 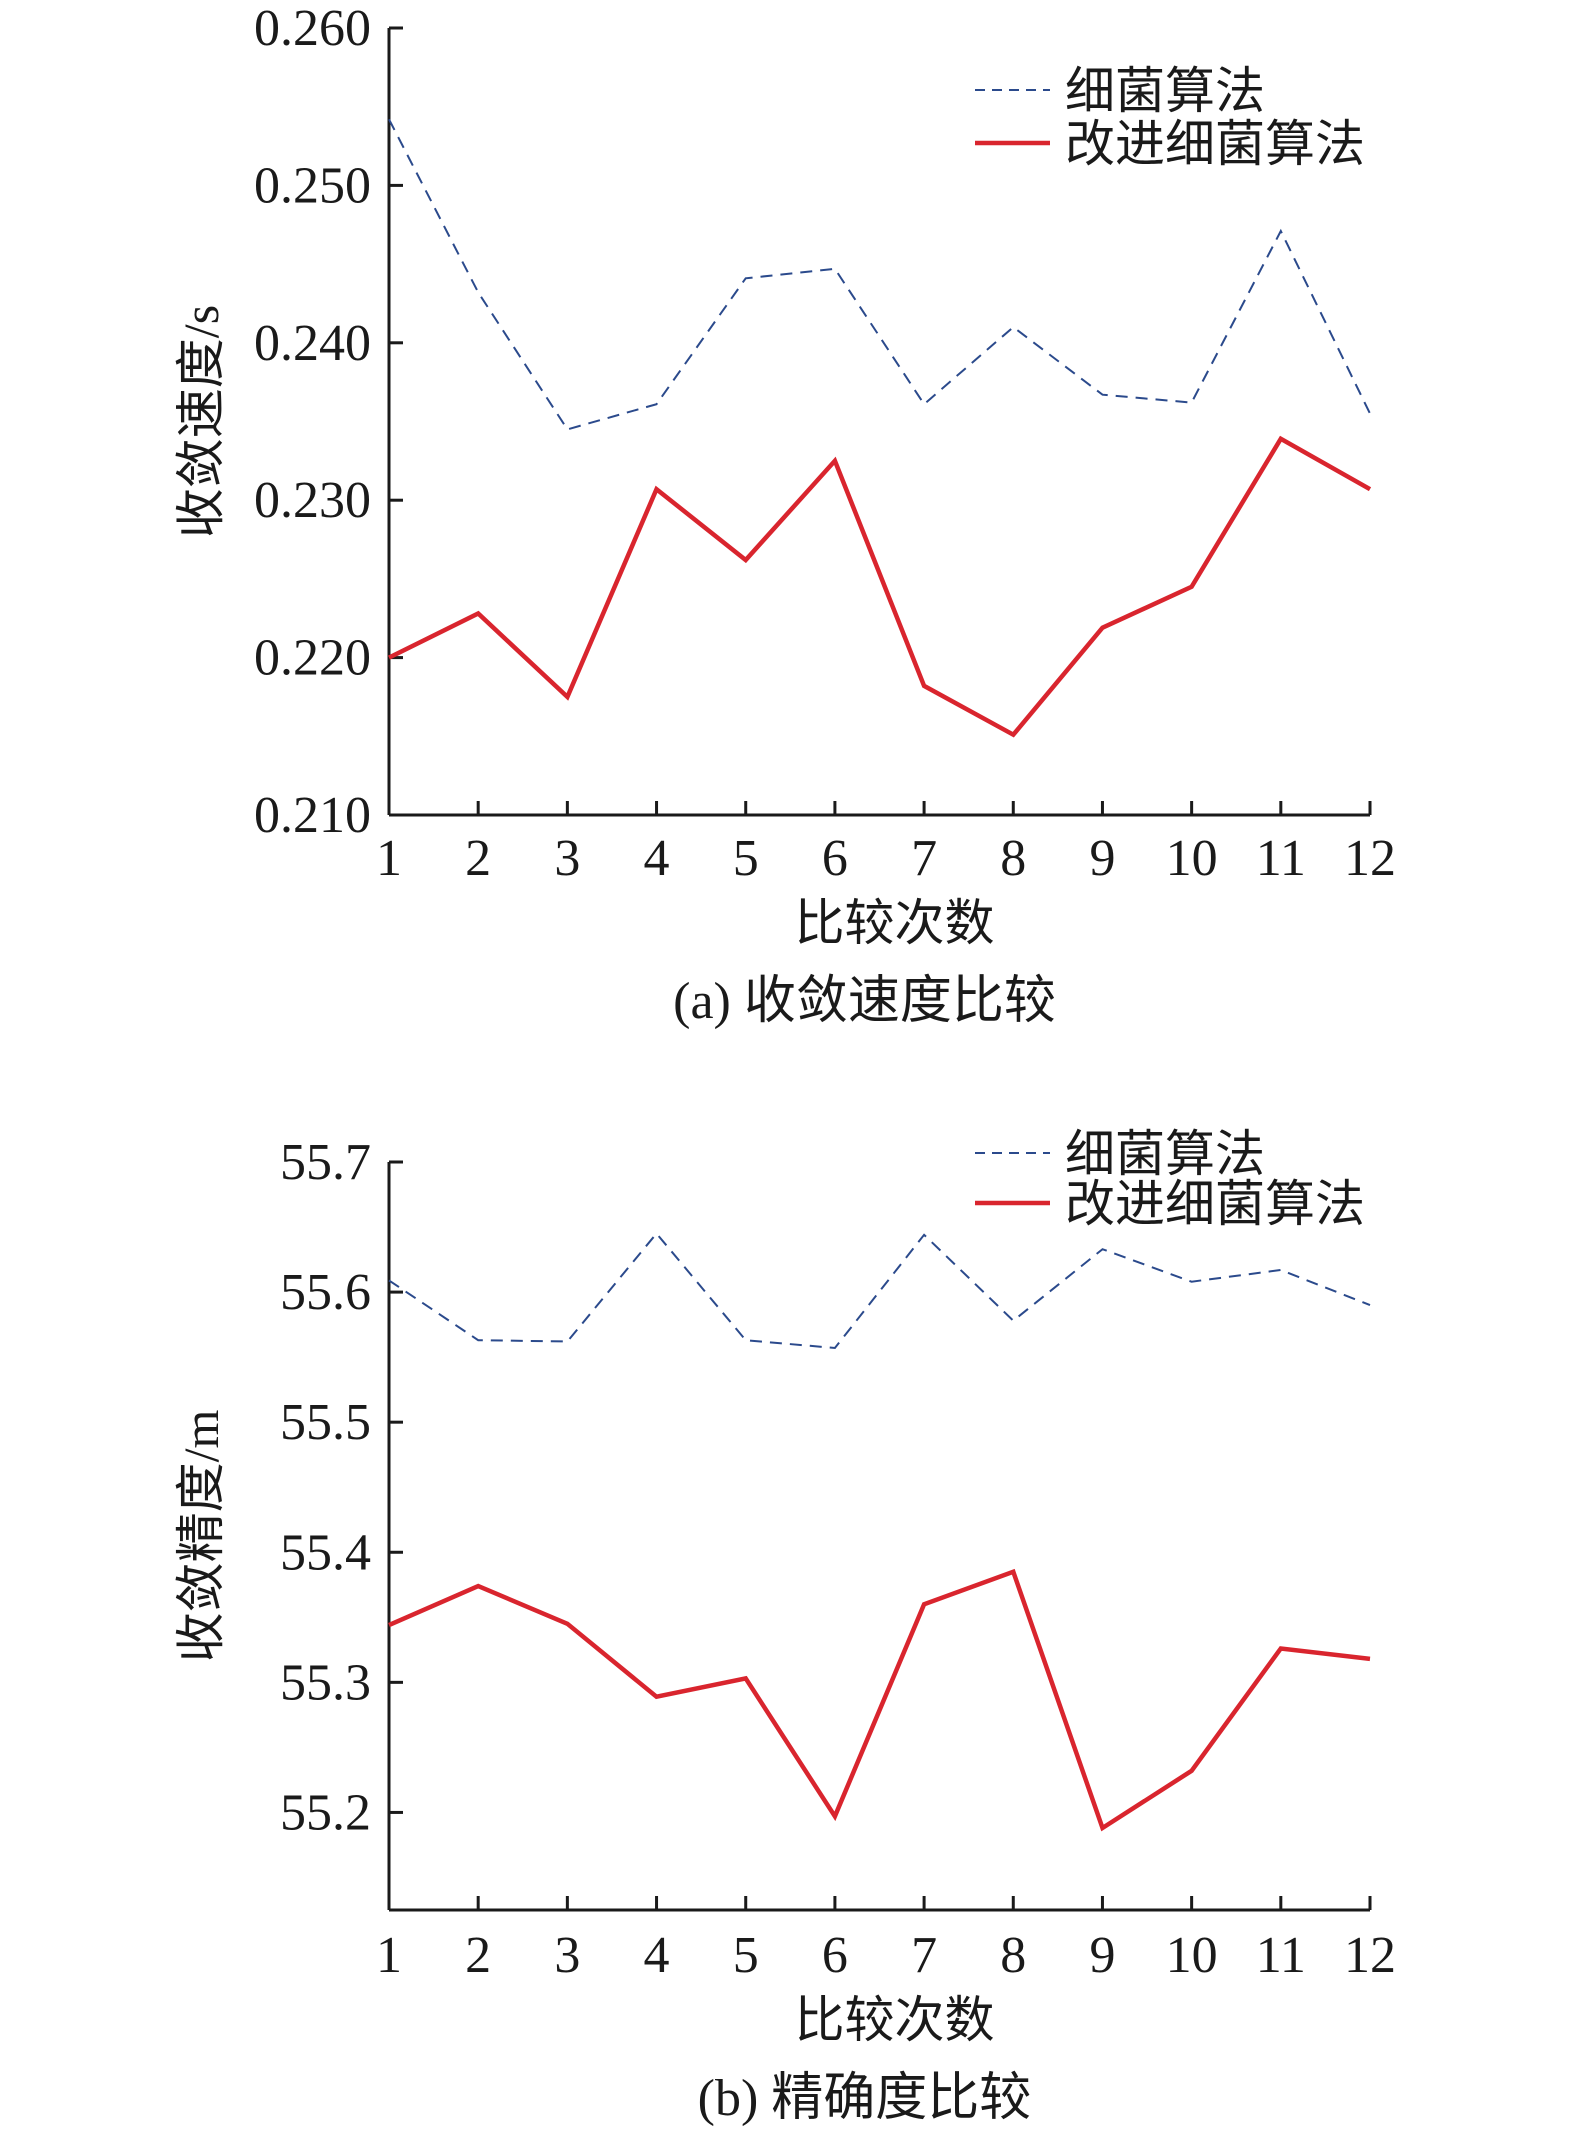 I want to click on y-tick-label: 0.210, so click(x=312, y=815).